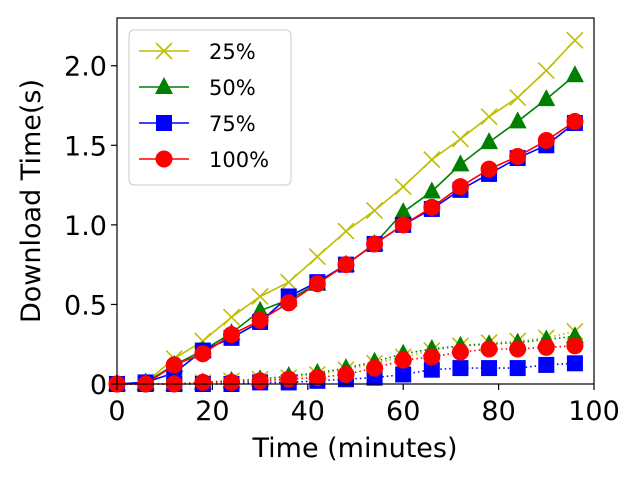  What do you see at coordinates (31, 201) in the screenshot?
I see `y-axis-label: Download Time(s)` at bounding box center [31, 201].